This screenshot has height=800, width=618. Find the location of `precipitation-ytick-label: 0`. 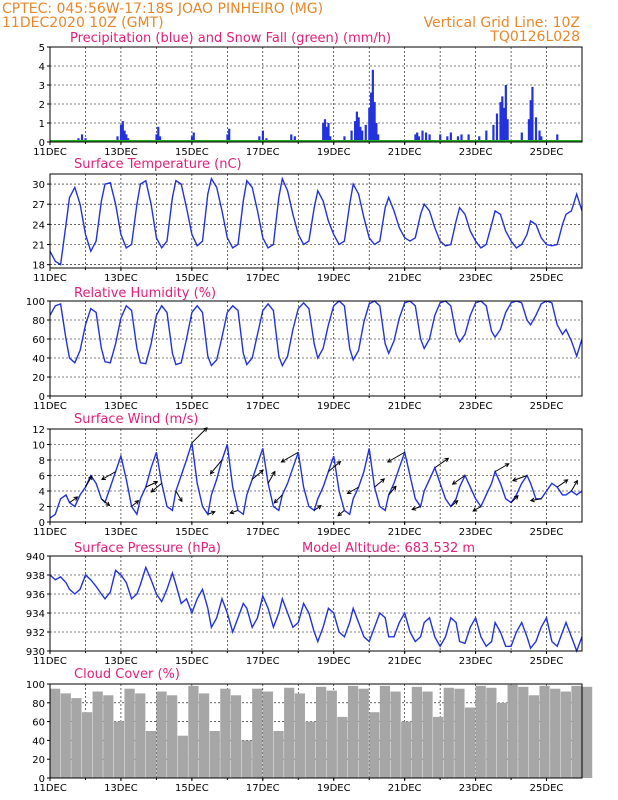

precipitation-ytick-label: 0 is located at coordinates (42, 143).